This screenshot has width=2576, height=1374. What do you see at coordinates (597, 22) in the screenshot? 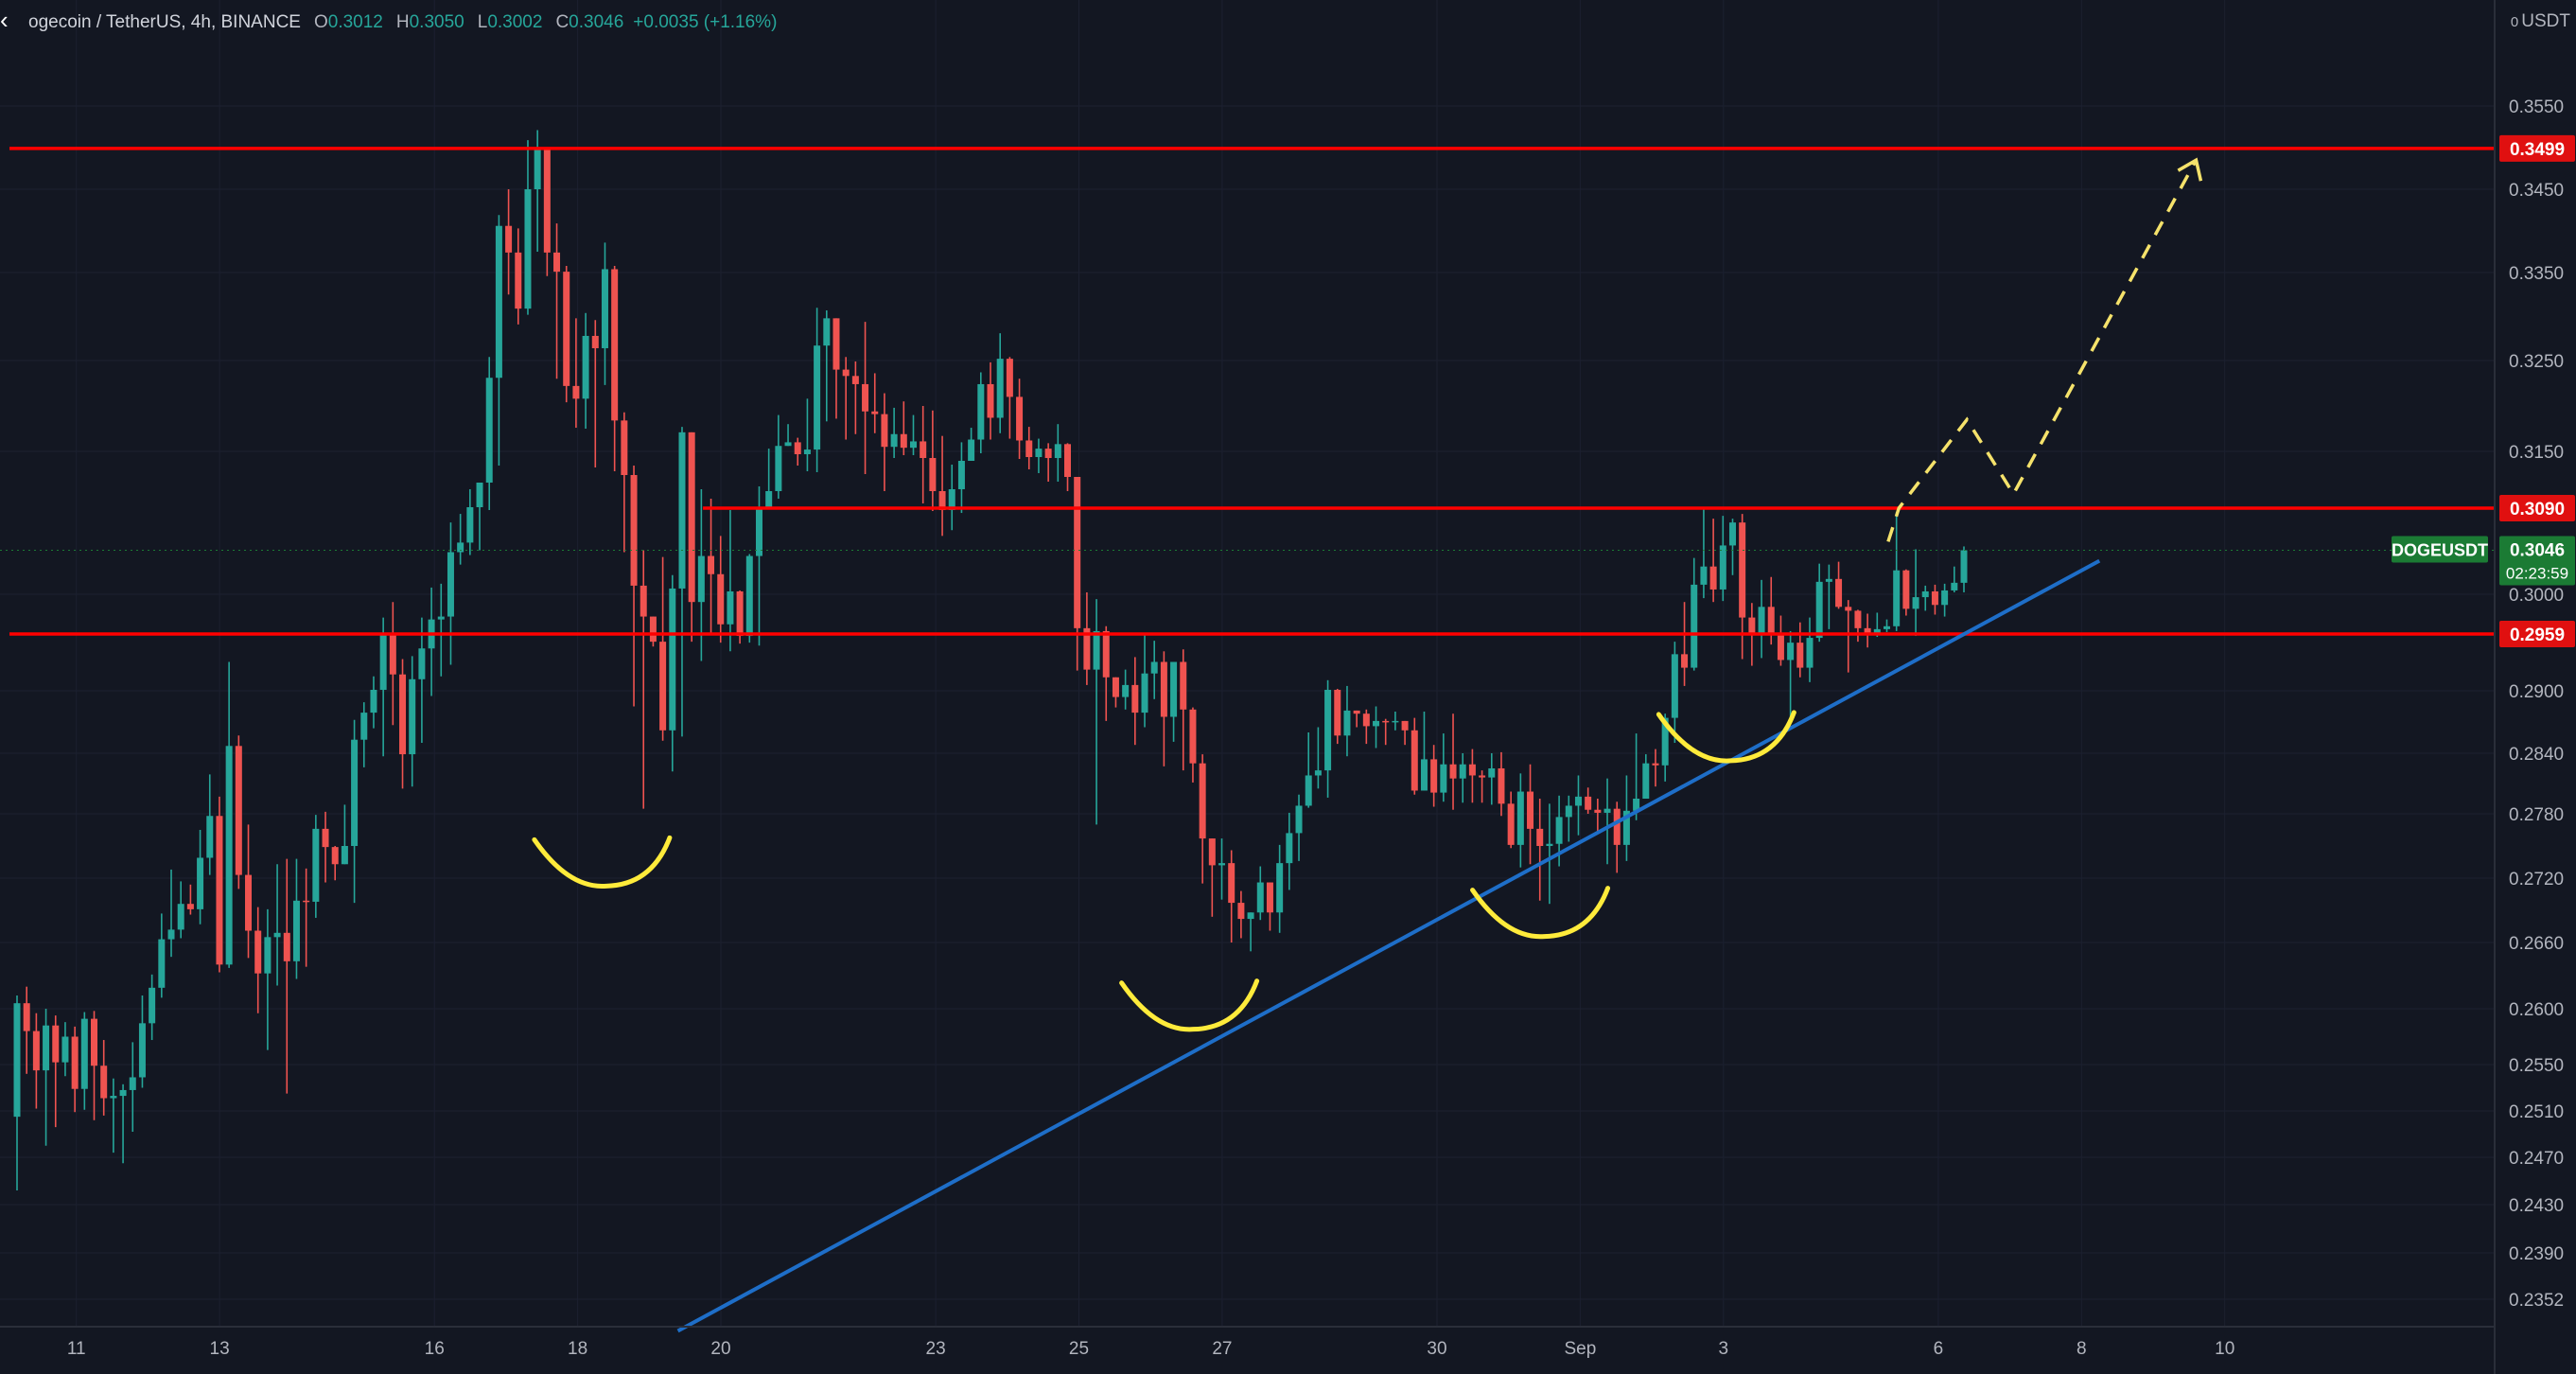
I see `close-value: 0.3046` at bounding box center [597, 22].